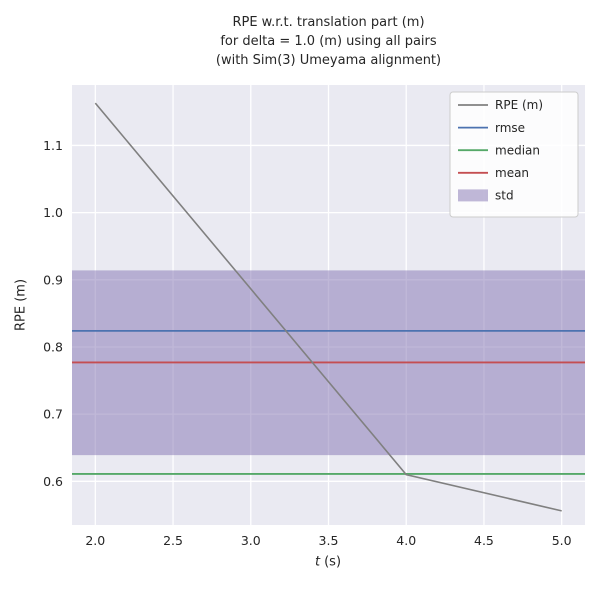 The image size is (600, 600). I want to click on x-tick-label: 2.5, so click(173, 540).